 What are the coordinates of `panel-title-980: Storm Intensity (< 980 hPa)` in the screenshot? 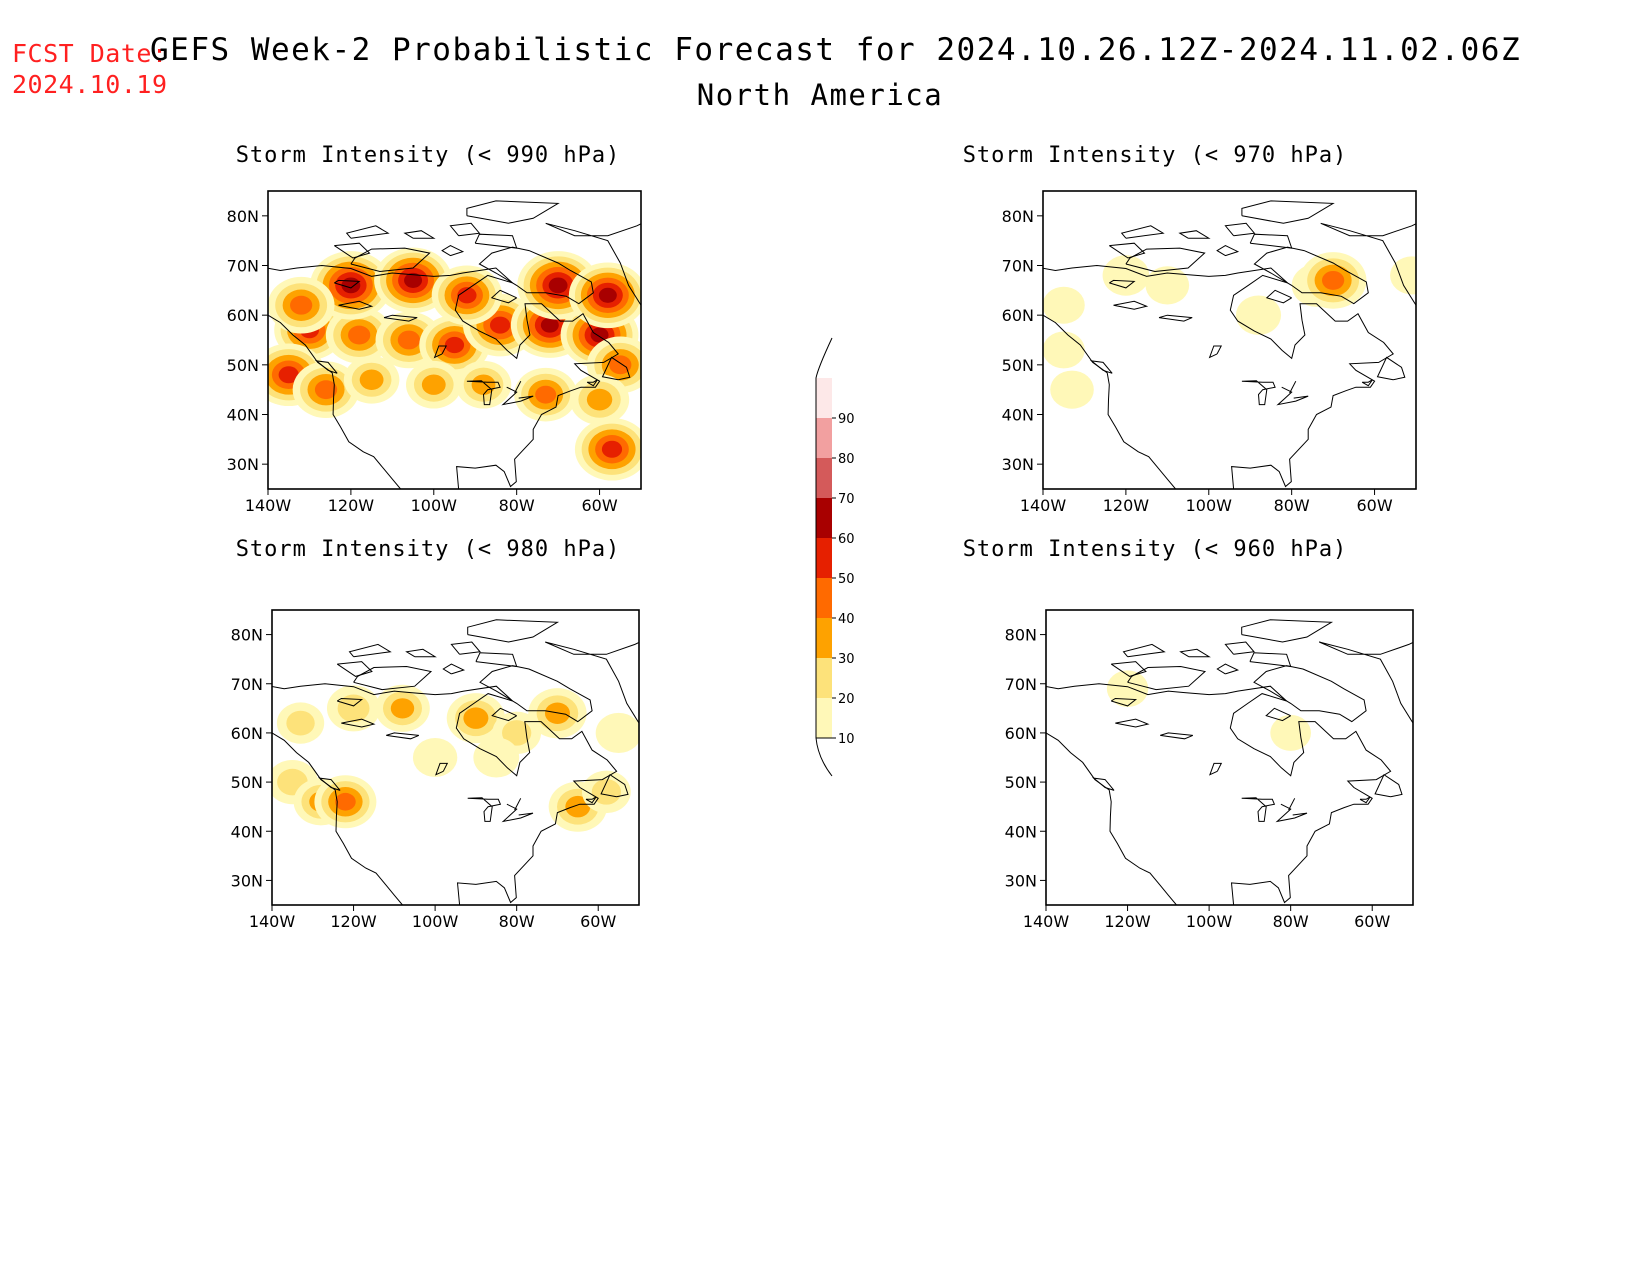 It's located at (428, 549).